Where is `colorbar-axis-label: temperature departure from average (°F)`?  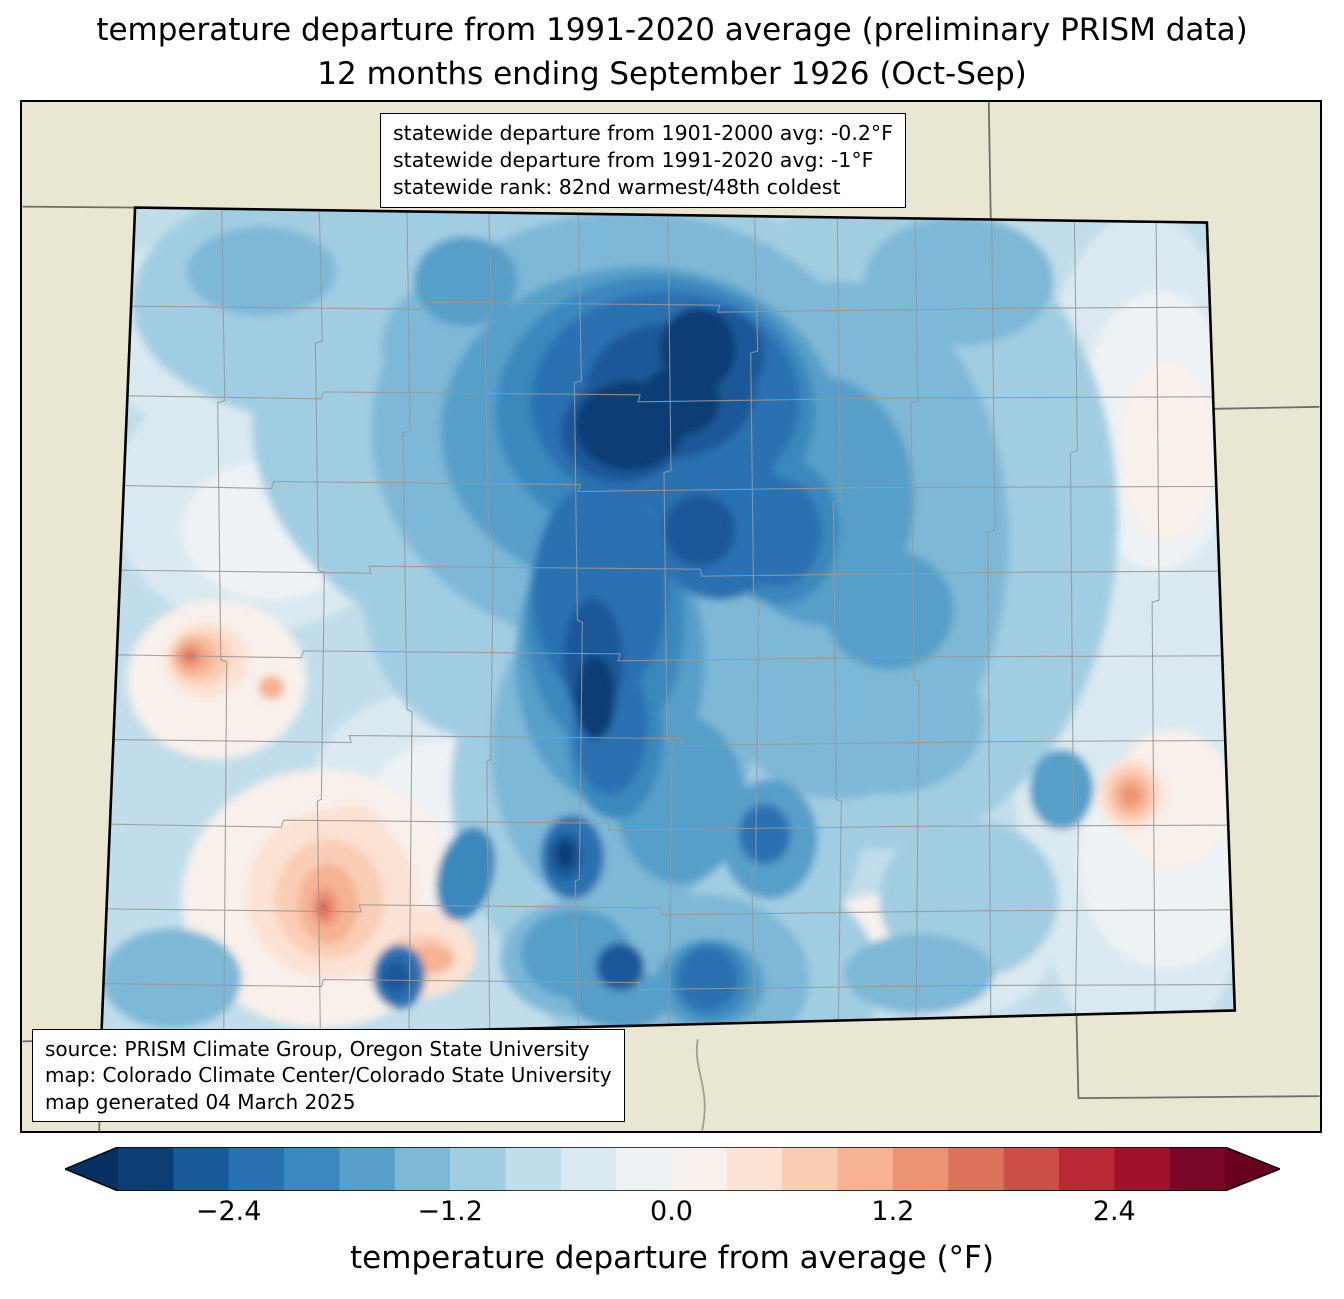 colorbar-axis-label: temperature departure from average (°F) is located at coordinates (672, 1258).